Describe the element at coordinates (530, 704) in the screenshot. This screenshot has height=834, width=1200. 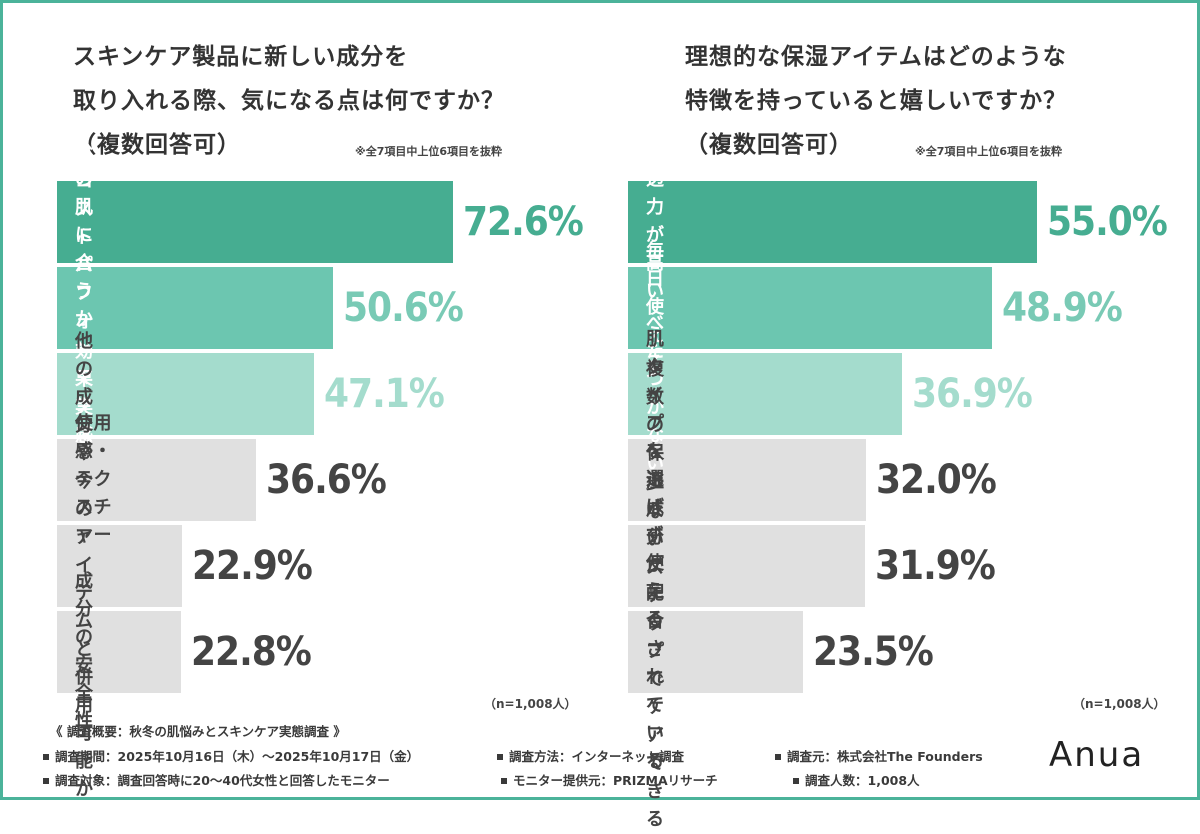
I see `left-sample-size: （n=1,008人）` at that location.